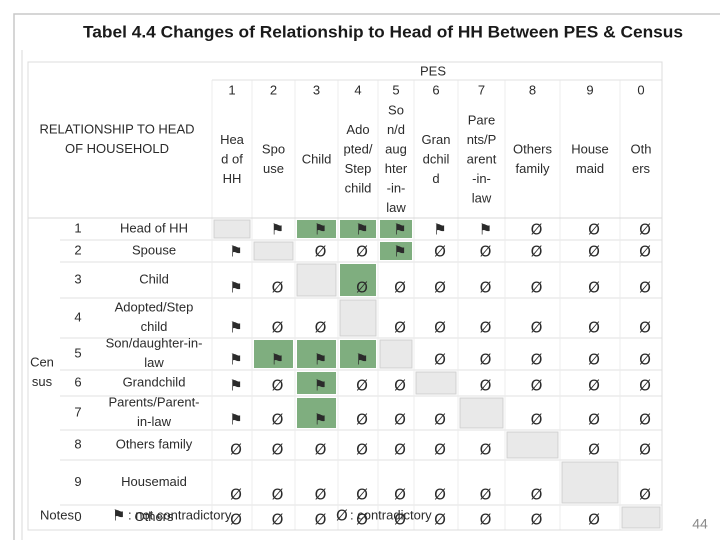 Image resolution: width=720 pixels, height=540 pixels. What do you see at coordinates (77, 352) in the screenshot?
I see `row-code: 5` at bounding box center [77, 352].